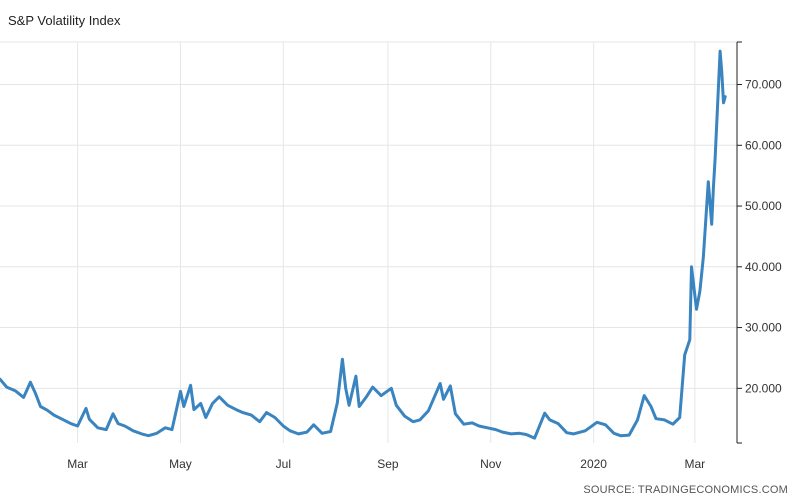 The height and width of the screenshot is (502, 800). What do you see at coordinates (180, 464) in the screenshot?
I see `x-tick-label: May` at bounding box center [180, 464].